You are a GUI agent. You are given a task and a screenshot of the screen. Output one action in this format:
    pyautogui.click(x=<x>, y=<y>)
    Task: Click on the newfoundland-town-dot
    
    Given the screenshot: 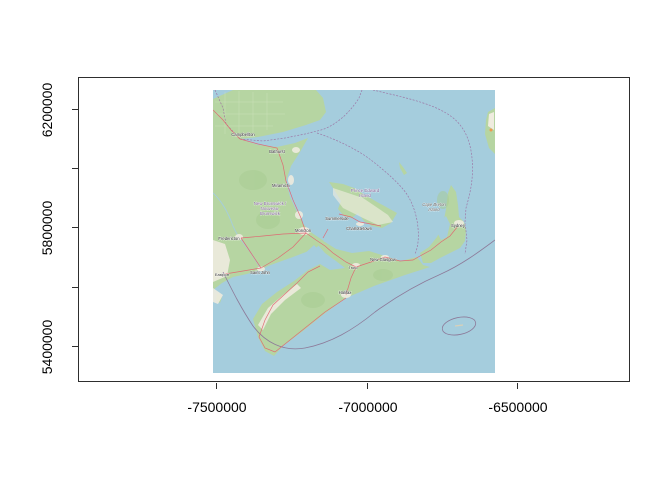 What is the action you would take?
    pyautogui.click(x=491, y=130)
    